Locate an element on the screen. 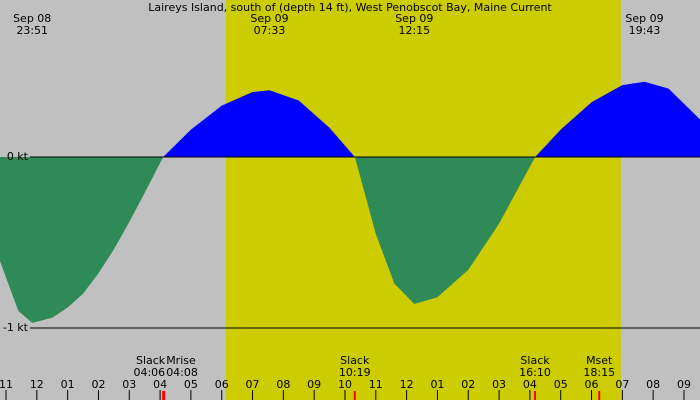 Image resolution: width=700 pixels, height=400 pixels. peak-time: 19:43 is located at coordinates (645, 30).